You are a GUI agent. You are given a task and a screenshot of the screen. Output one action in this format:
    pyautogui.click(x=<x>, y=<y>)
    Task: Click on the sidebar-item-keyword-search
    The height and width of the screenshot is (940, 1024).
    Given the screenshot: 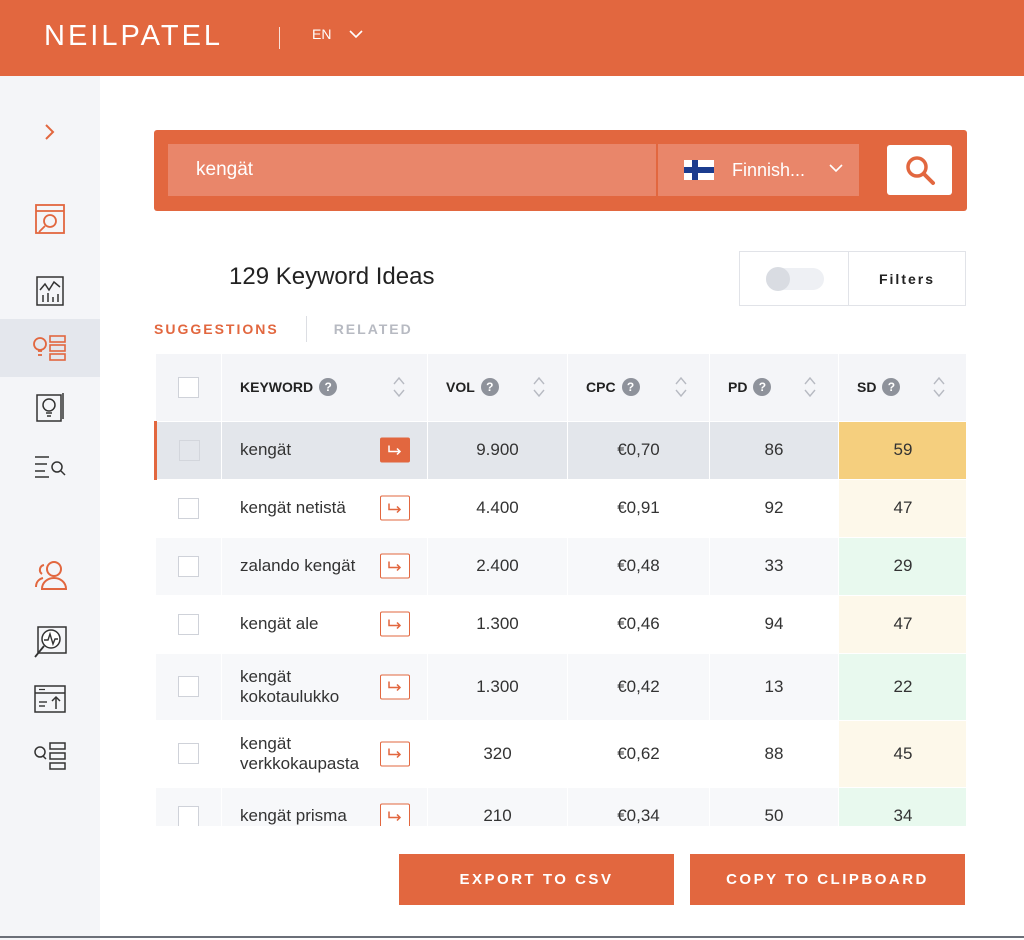 What is the action you would take?
    pyautogui.click(x=50, y=466)
    